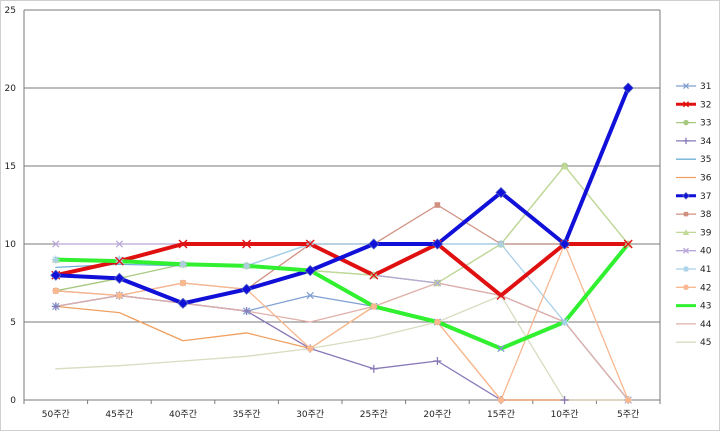 Image resolution: width=720 pixels, height=431 pixels. I want to click on legend-label-42: 42, so click(705, 288).